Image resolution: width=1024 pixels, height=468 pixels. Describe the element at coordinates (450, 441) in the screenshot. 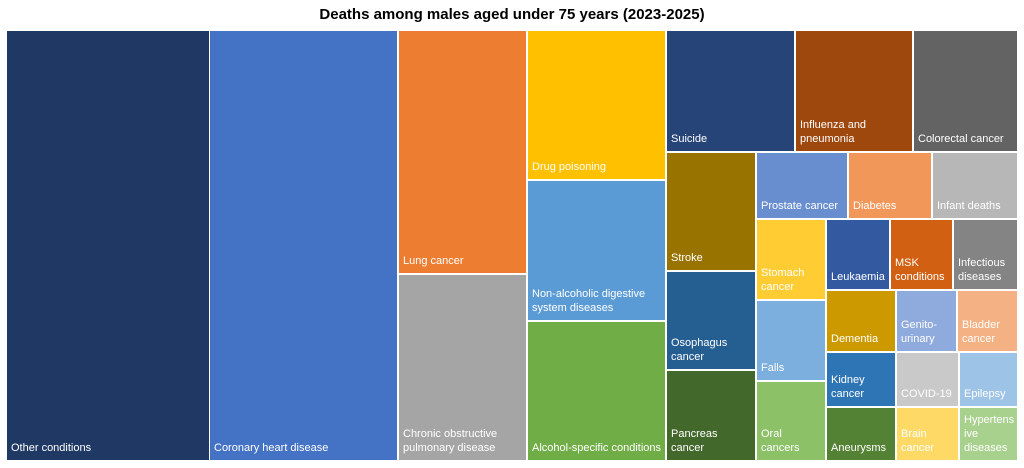

I see `tile-label: Chronic obstructive pulmonary disease` at that location.